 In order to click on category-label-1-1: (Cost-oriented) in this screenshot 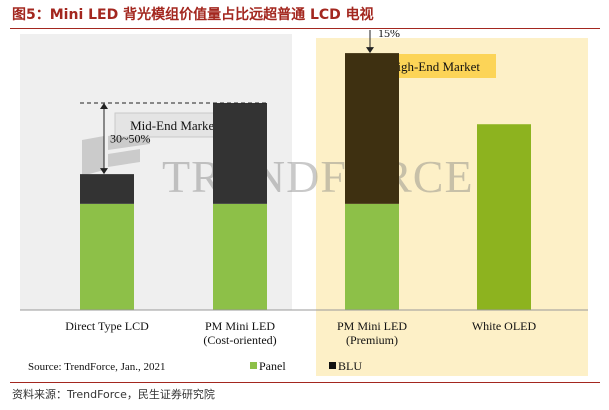, I will do `click(239, 340)`.